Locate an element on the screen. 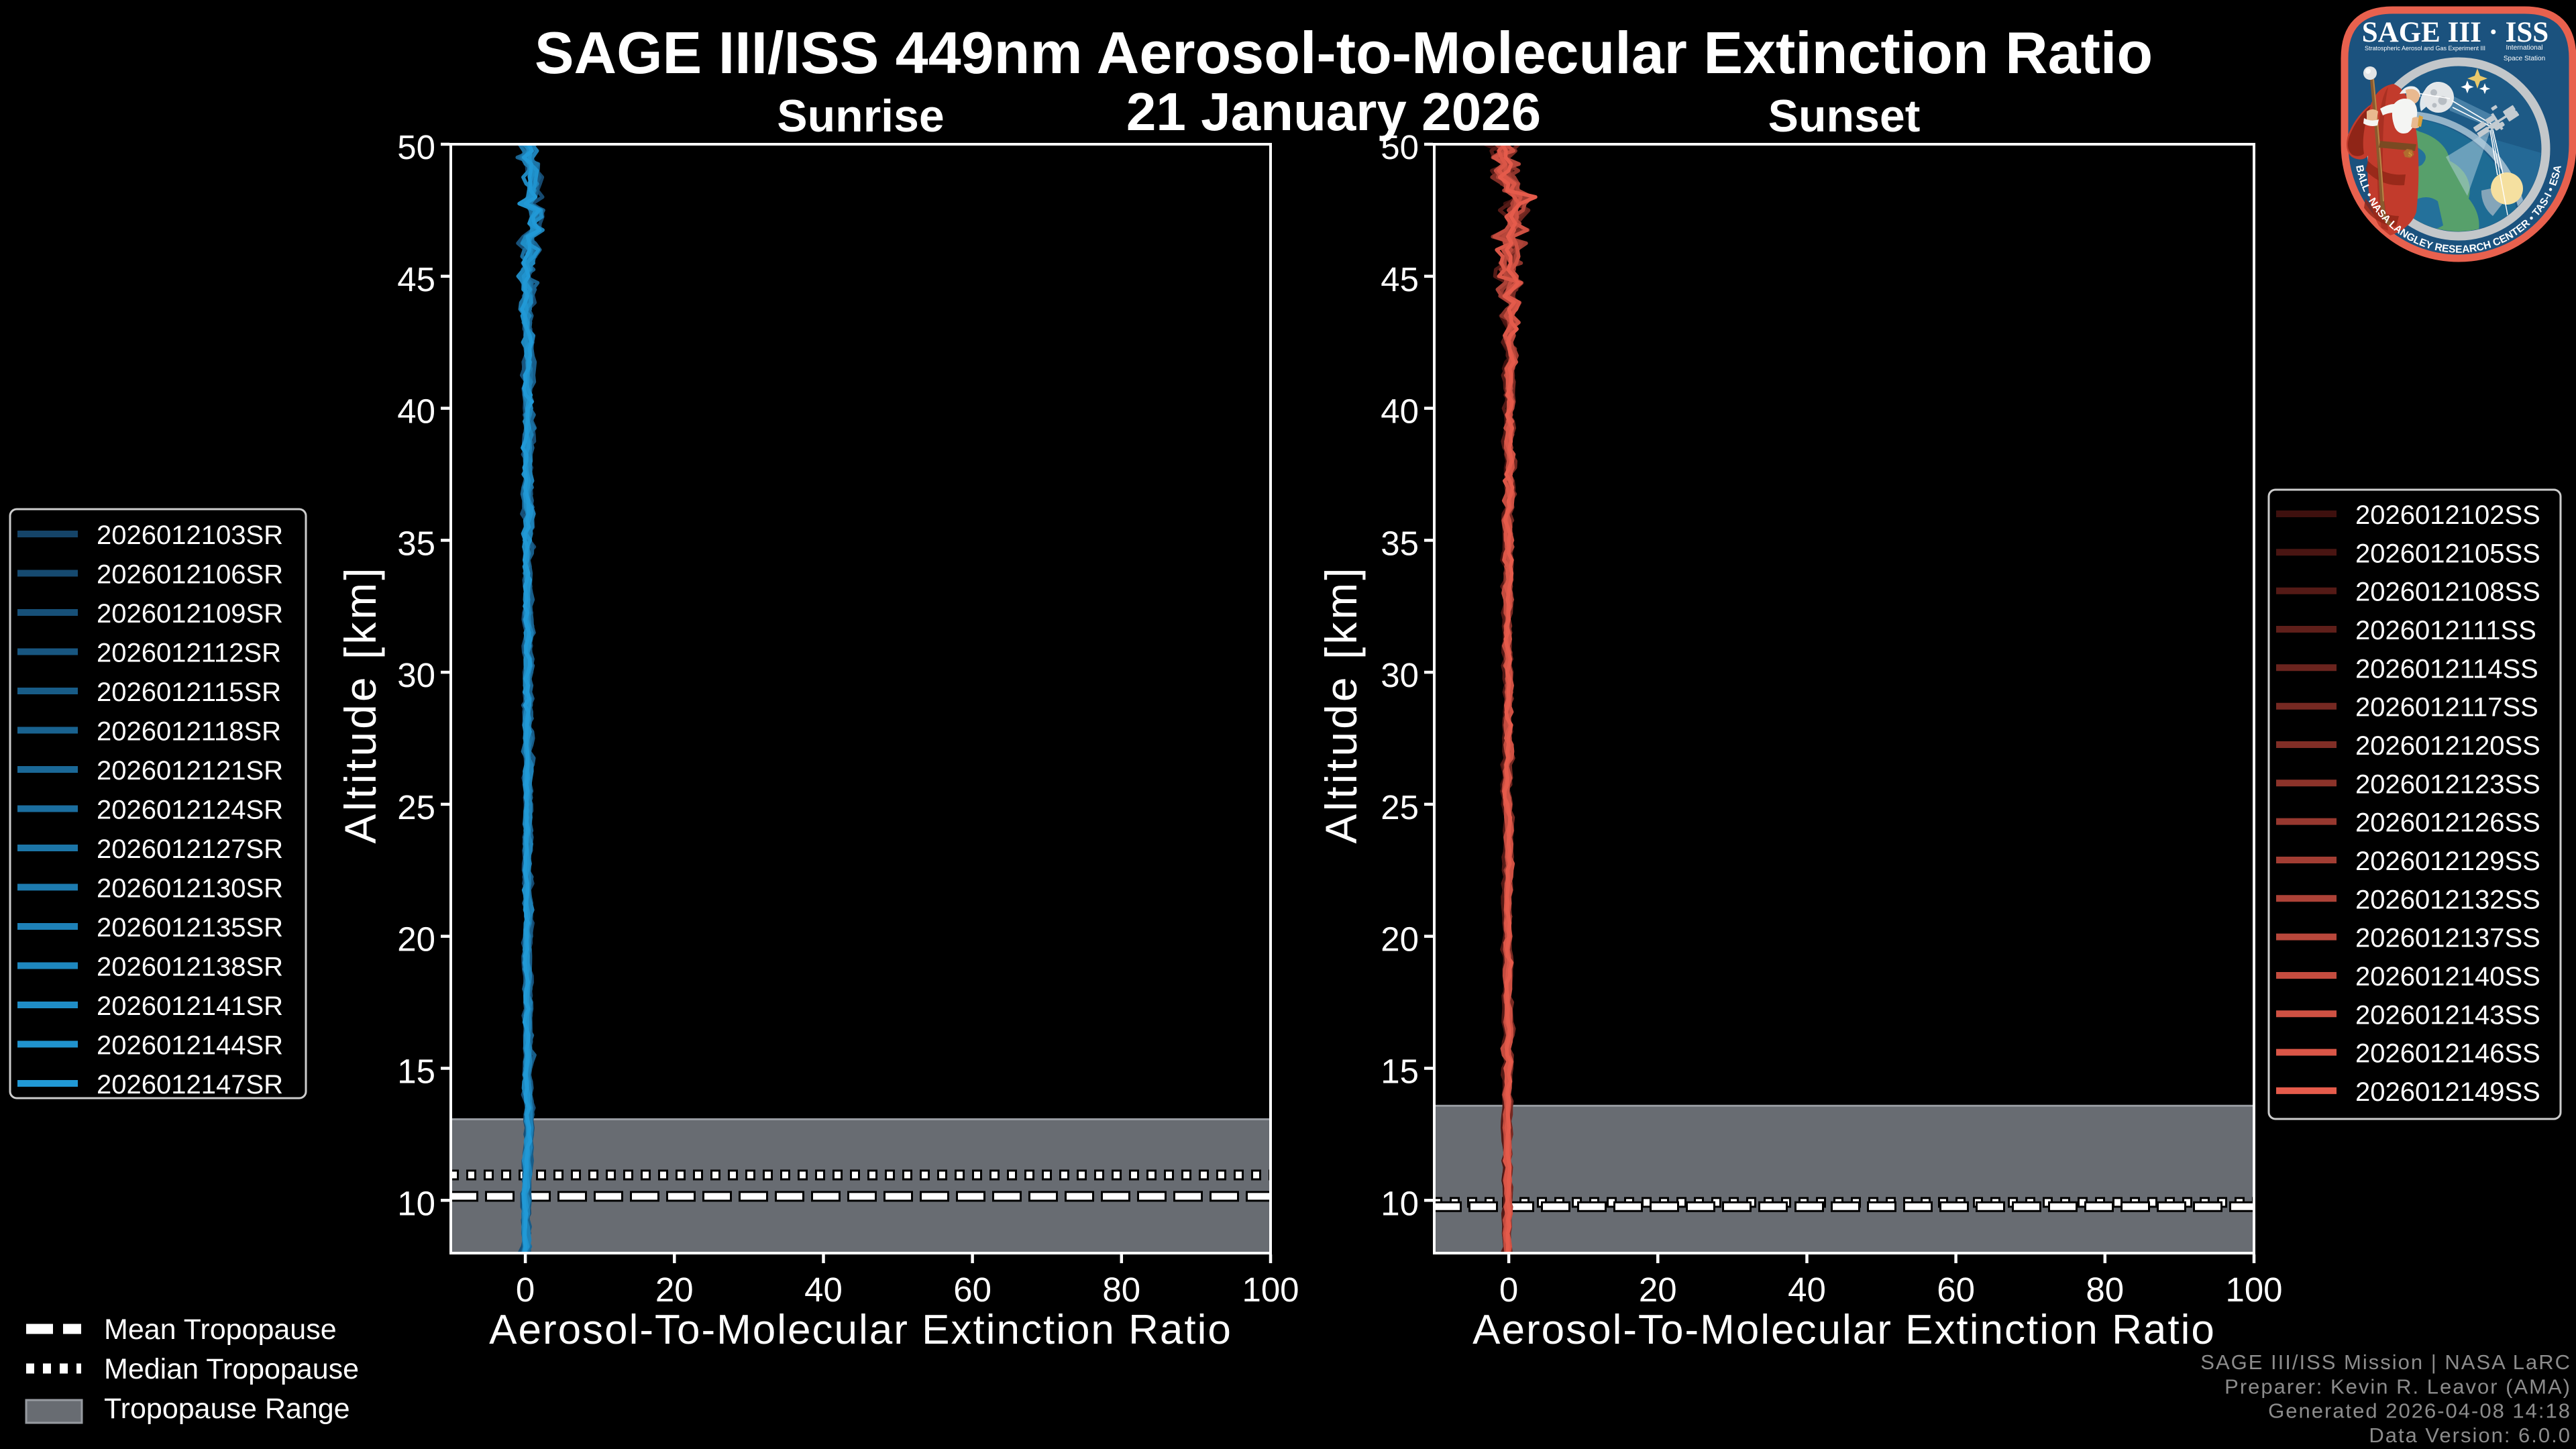 This screenshot has height=1449, width=2576. svg-text: 21 January 2026 is located at coordinates (1333, 112).